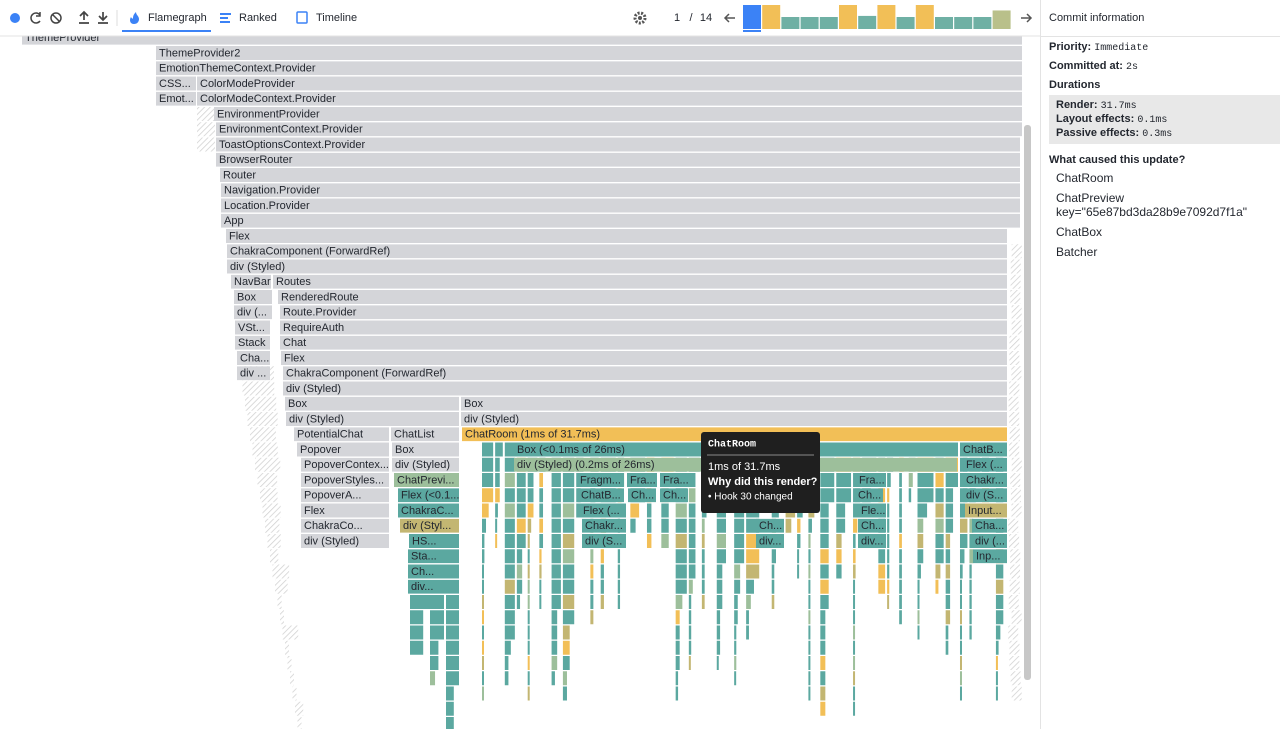 This screenshot has width=1280, height=729. I want to click on reload-button, so click(35, 18).